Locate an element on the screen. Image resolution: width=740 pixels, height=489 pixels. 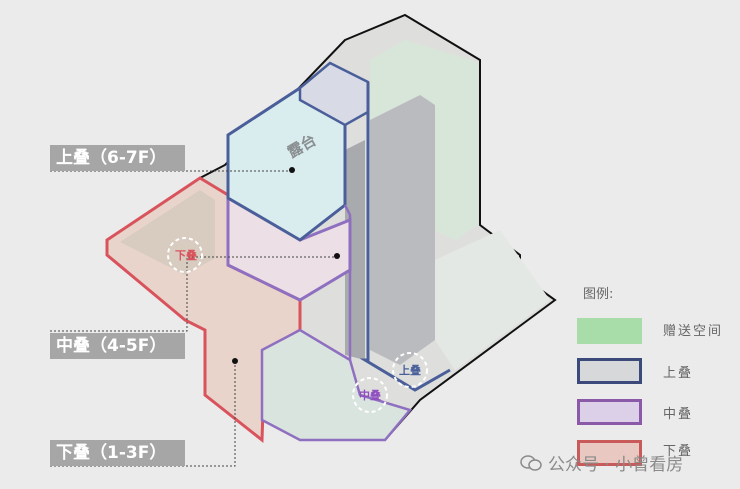
legend-label-middle: 中叠 is located at coordinates (678, 414).